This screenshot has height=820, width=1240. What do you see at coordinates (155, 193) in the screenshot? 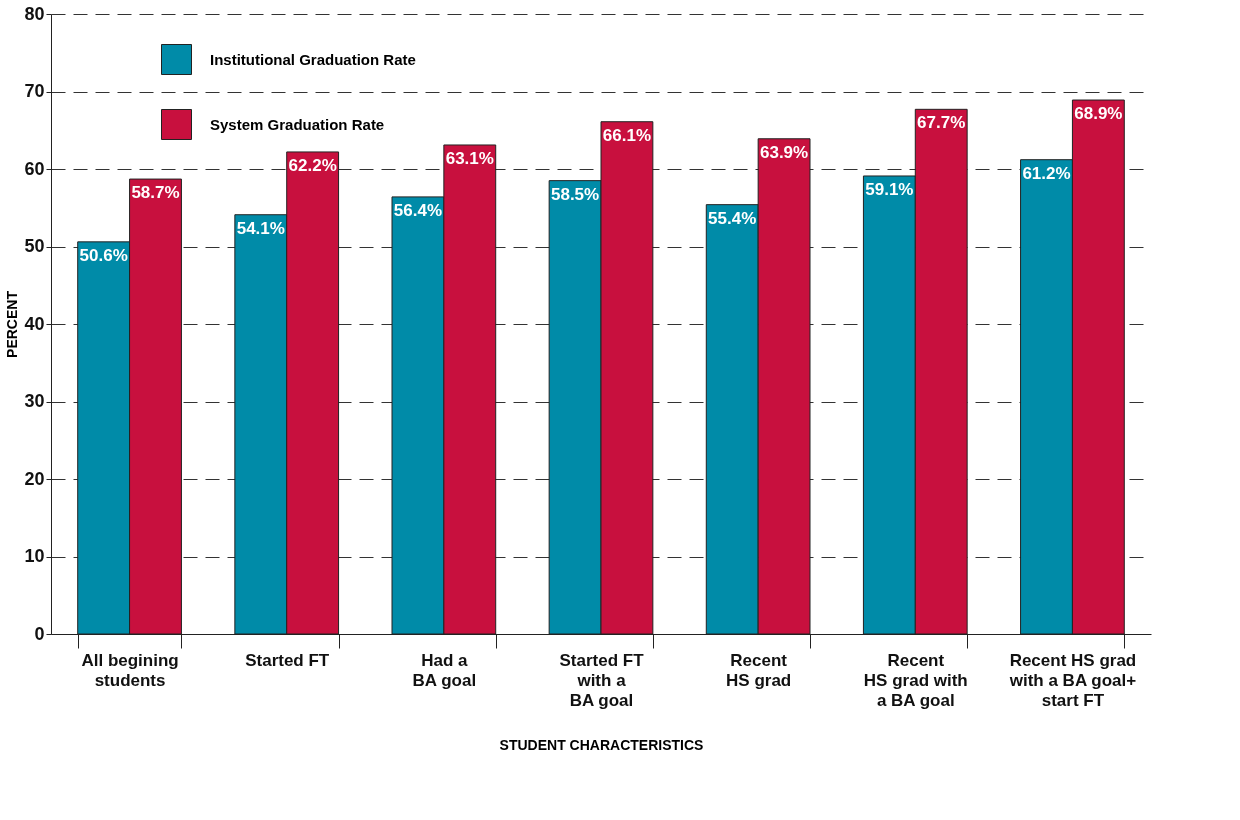
I see `data-label: 58.7%` at bounding box center [155, 193].